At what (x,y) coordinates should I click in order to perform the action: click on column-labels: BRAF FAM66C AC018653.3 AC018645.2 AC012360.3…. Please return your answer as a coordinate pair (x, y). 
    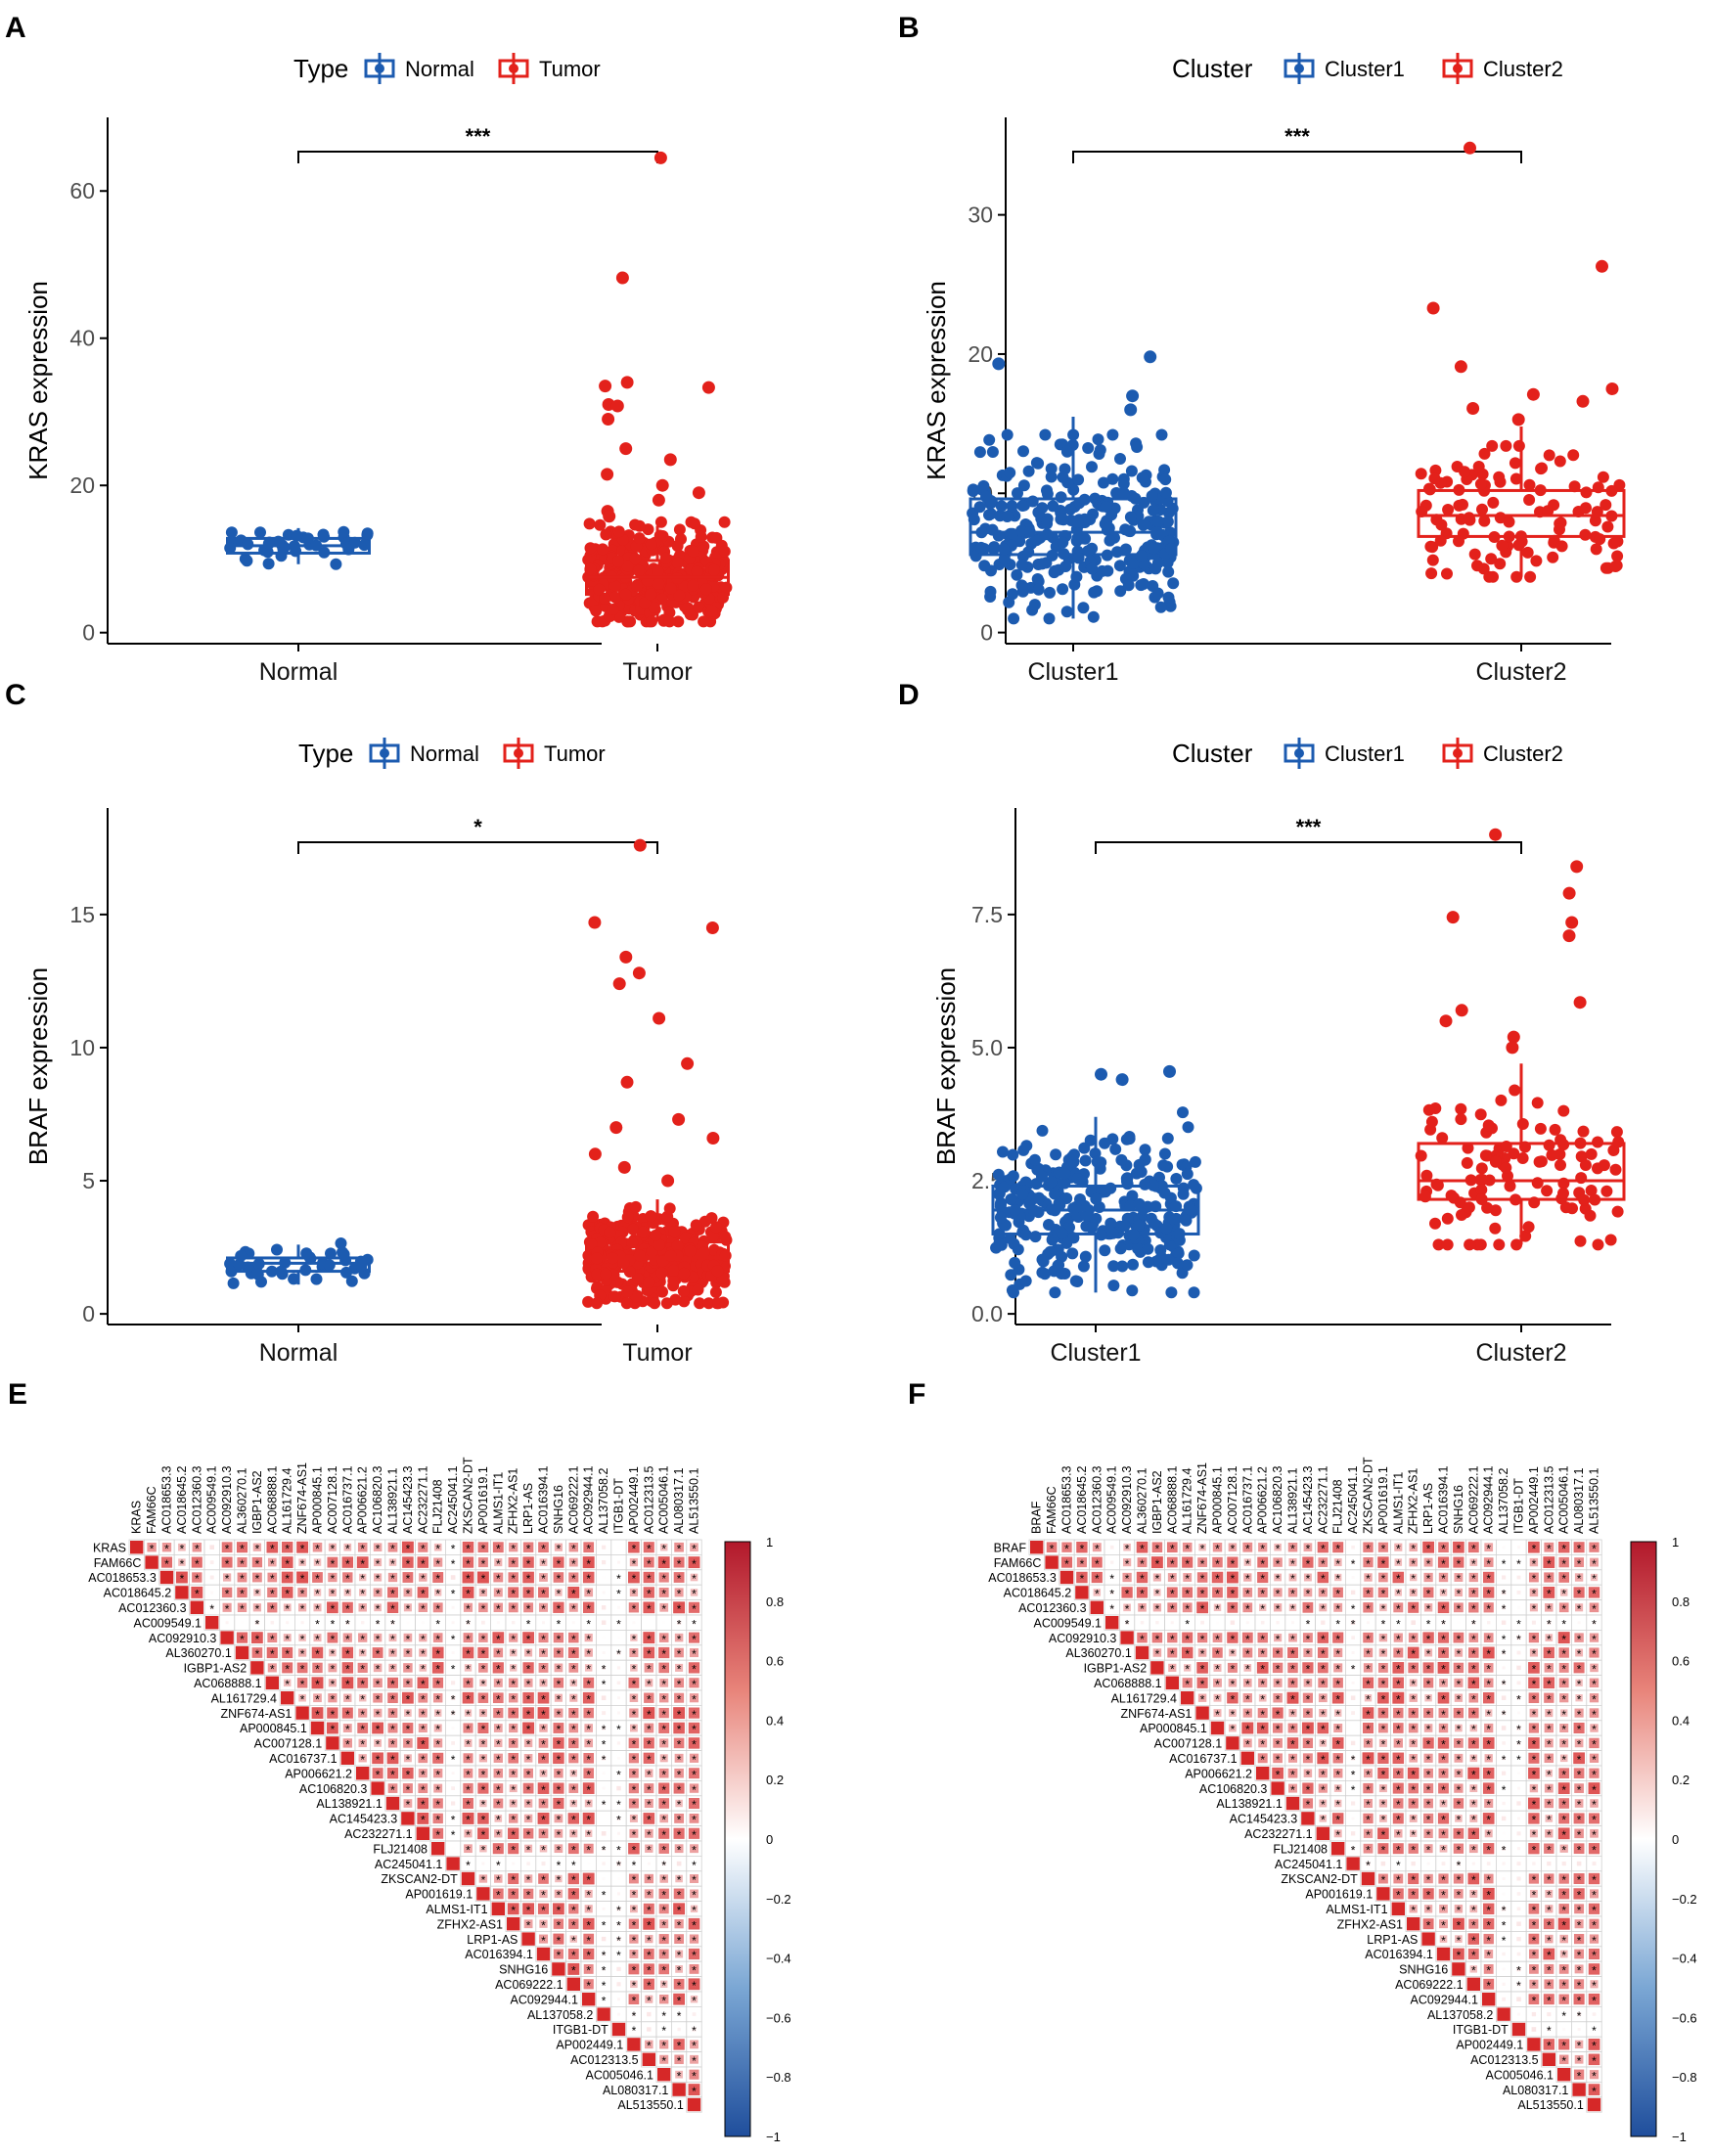
    Looking at the image, I should click on (1315, 1495).